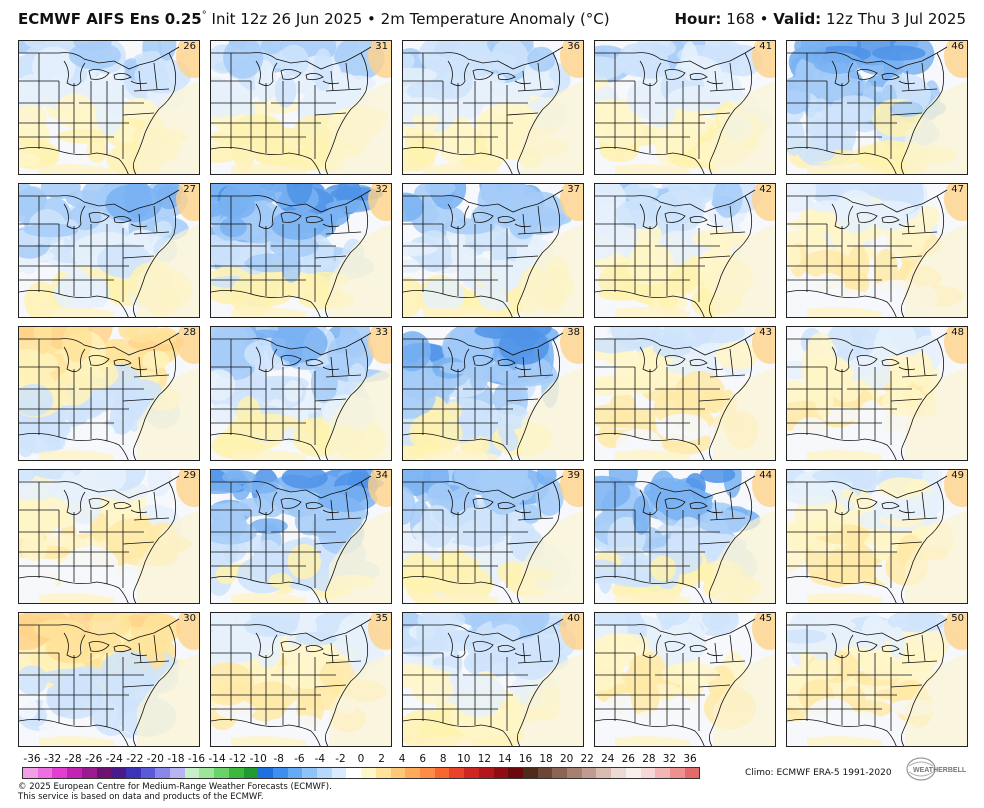 The height and width of the screenshot is (808, 984). I want to click on colorbar-tick-label: 4, so click(402, 759).